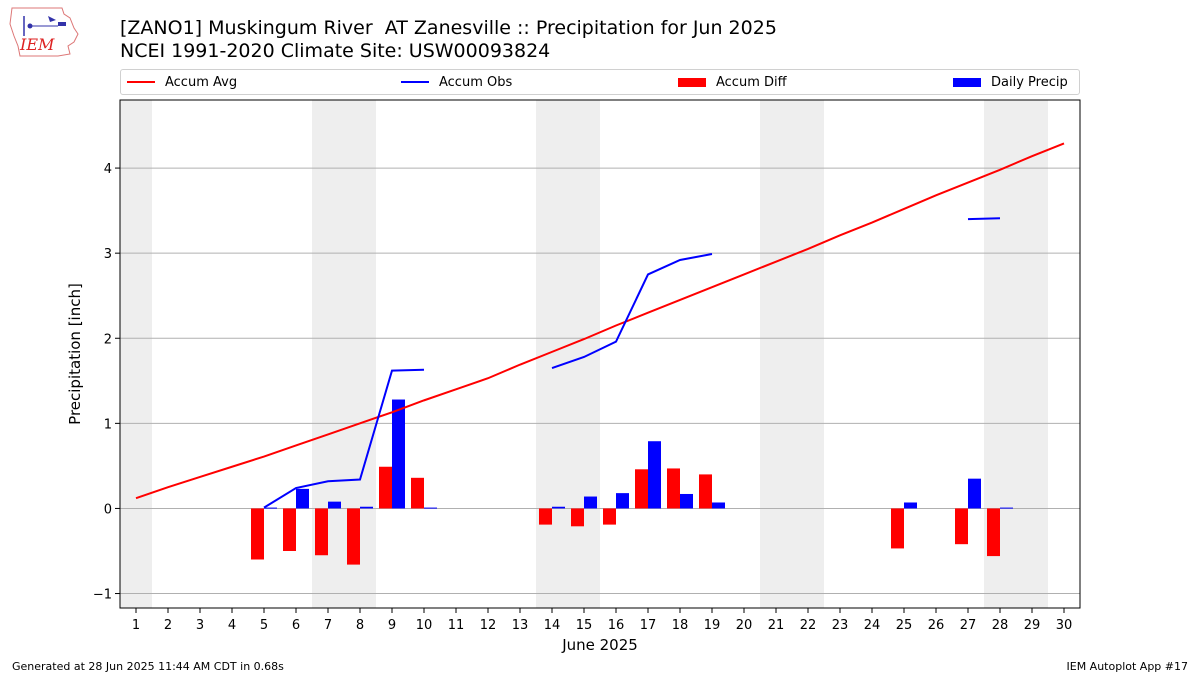 The height and width of the screenshot is (675, 1200). Describe the element at coordinates (1000, 625) in the screenshot. I see `x-tick-label-28: 28` at that location.